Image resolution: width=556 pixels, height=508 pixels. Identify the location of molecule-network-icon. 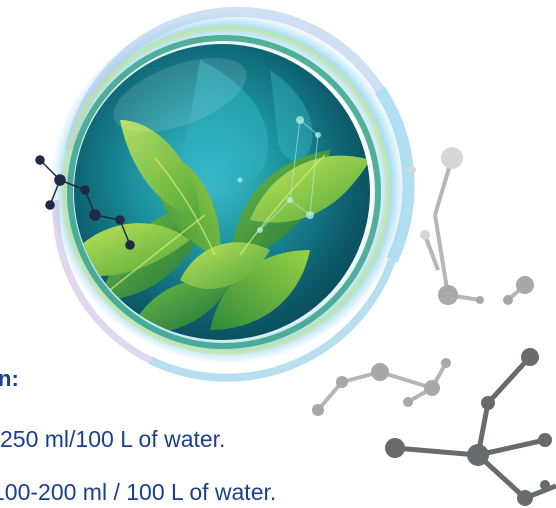
(85, 202).